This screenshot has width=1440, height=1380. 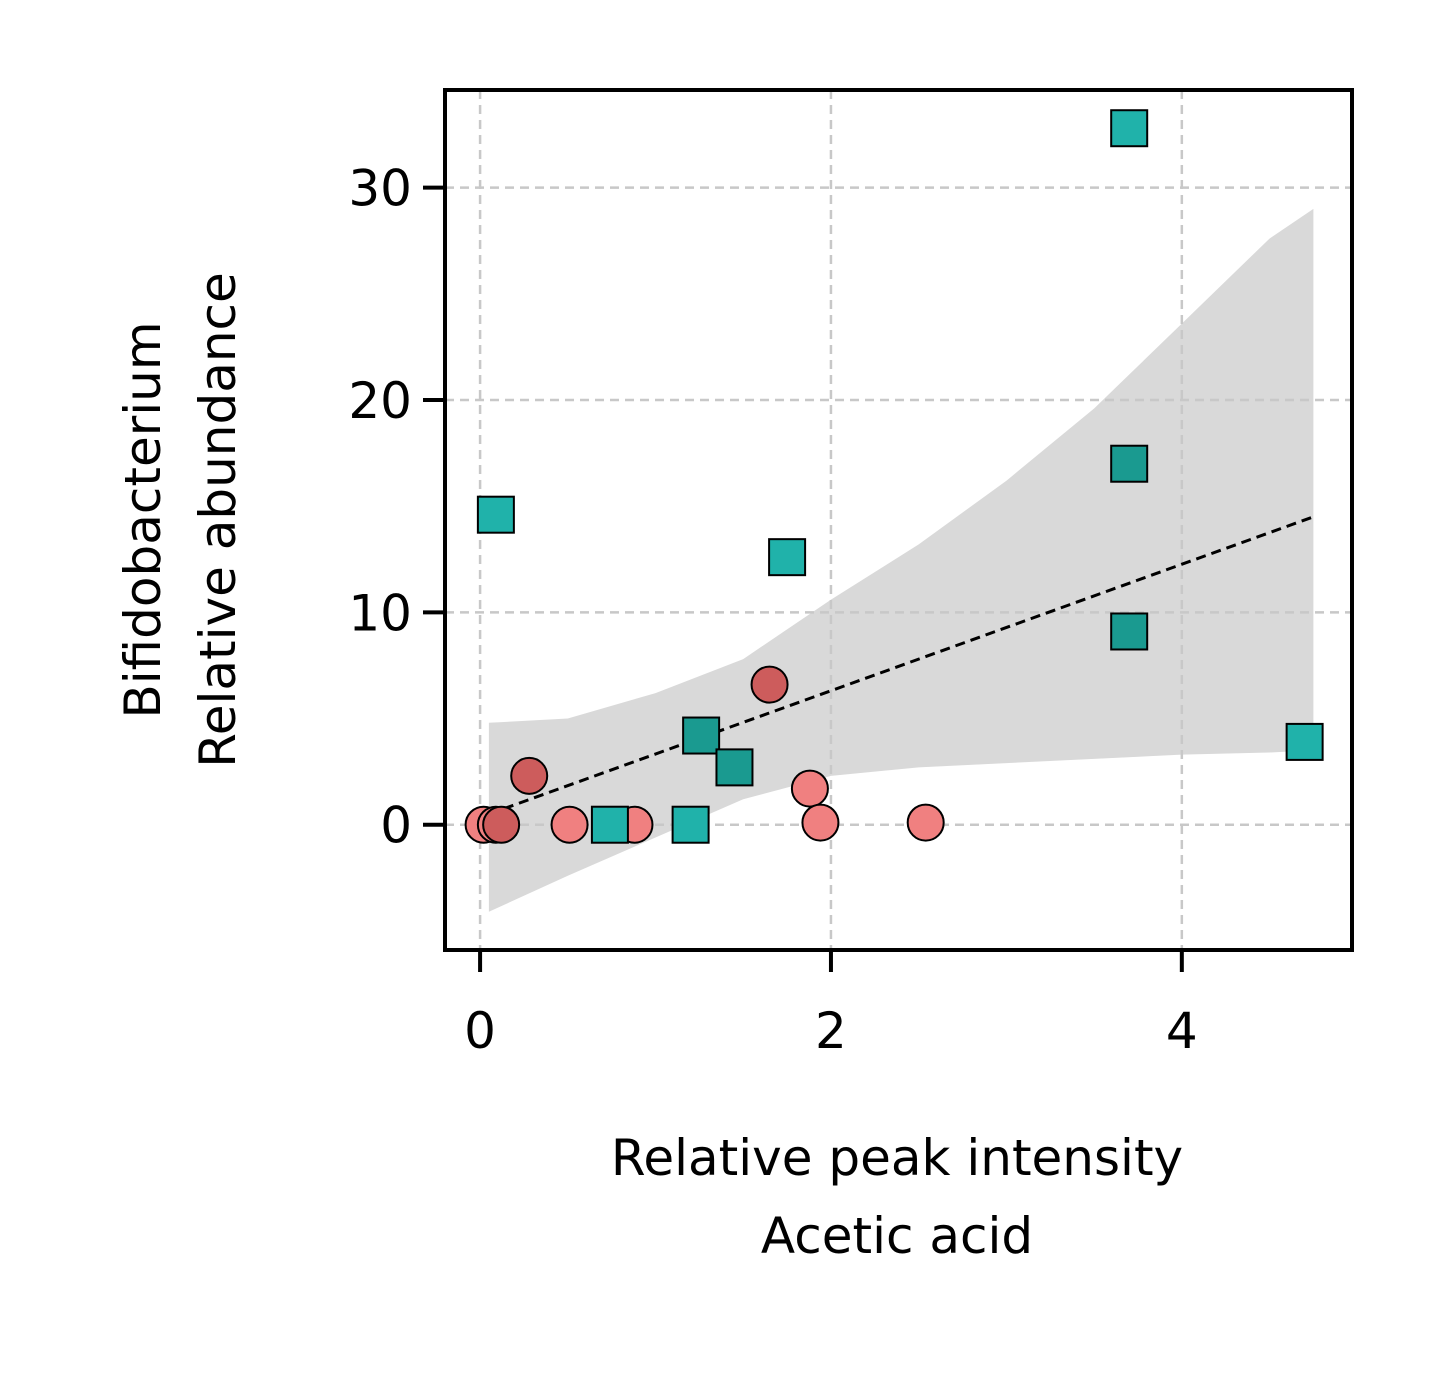 What do you see at coordinates (831, 1031) in the screenshot?
I see `x-tick-label: 2` at bounding box center [831, 1031].